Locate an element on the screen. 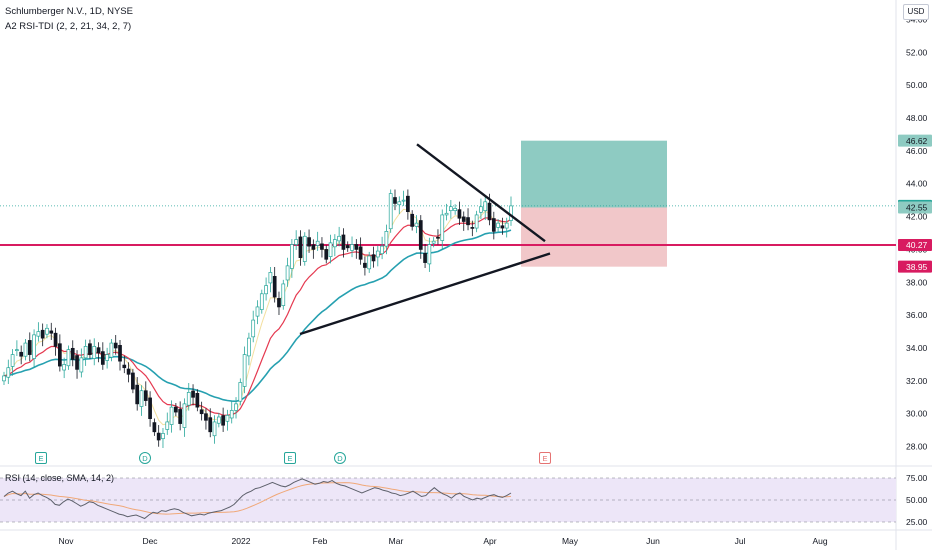 Image resolution: width=932 pixels, height=550 pixels. target-badge-bg is located at coordinates (915, 140).